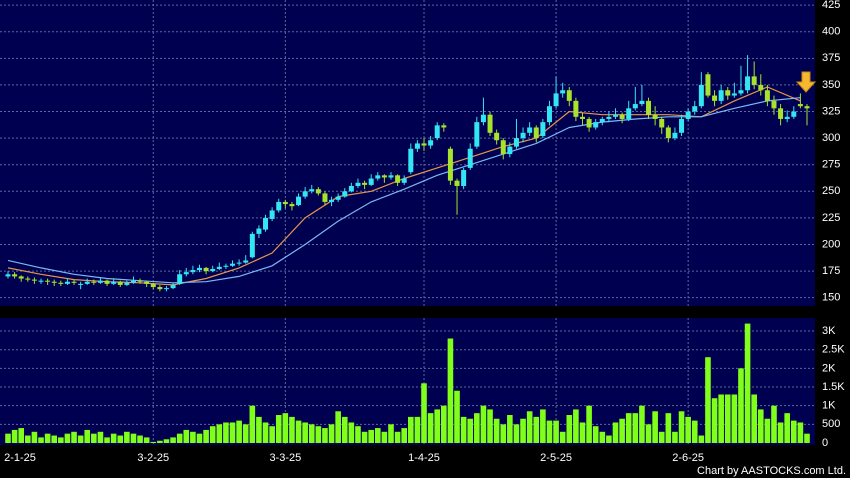  What do you see at coordinates (831, 111) in the screenshot?
I see `y-tick-label: 325` at bounding box center [831, 111].